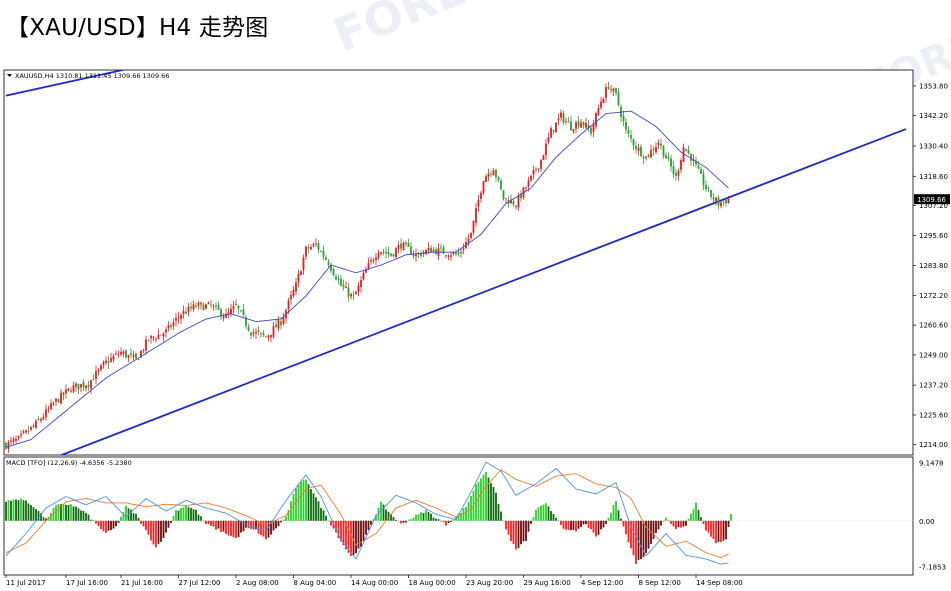 This screenshot has height=591, width=951. What do you see at coordinates (933, 445) in the screenshot?
I see `price-tick-label: 1214.00` at bounding box center [933, 445].